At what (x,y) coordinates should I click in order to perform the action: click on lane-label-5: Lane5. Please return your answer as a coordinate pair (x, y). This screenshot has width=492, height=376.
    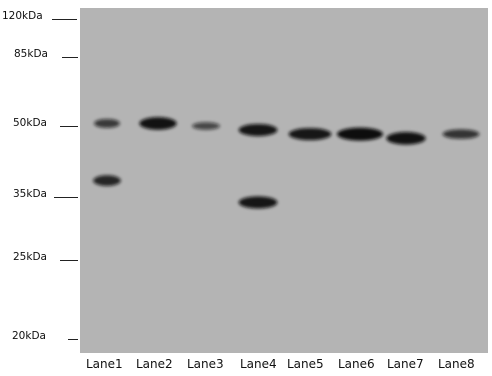
    Looking at the image, I should click on (305, 364).